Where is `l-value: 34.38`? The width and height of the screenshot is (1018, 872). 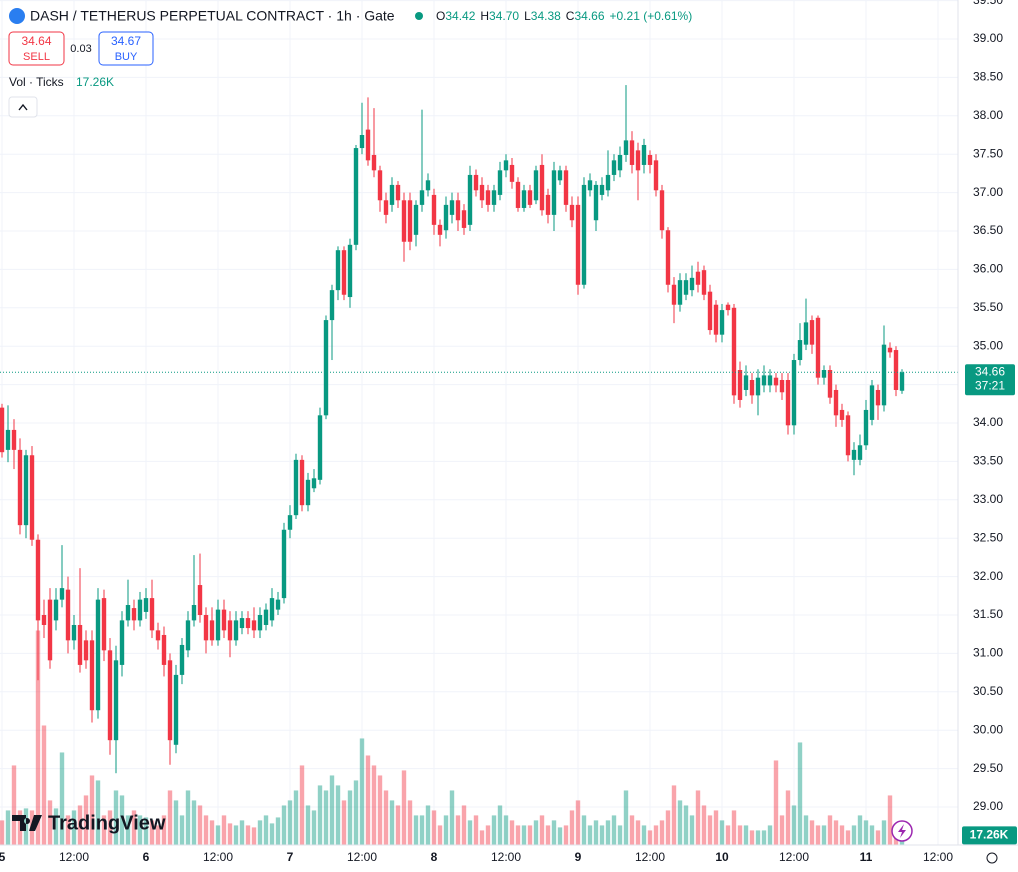
l-value: 34.38 is located at coordinates (546, 16).